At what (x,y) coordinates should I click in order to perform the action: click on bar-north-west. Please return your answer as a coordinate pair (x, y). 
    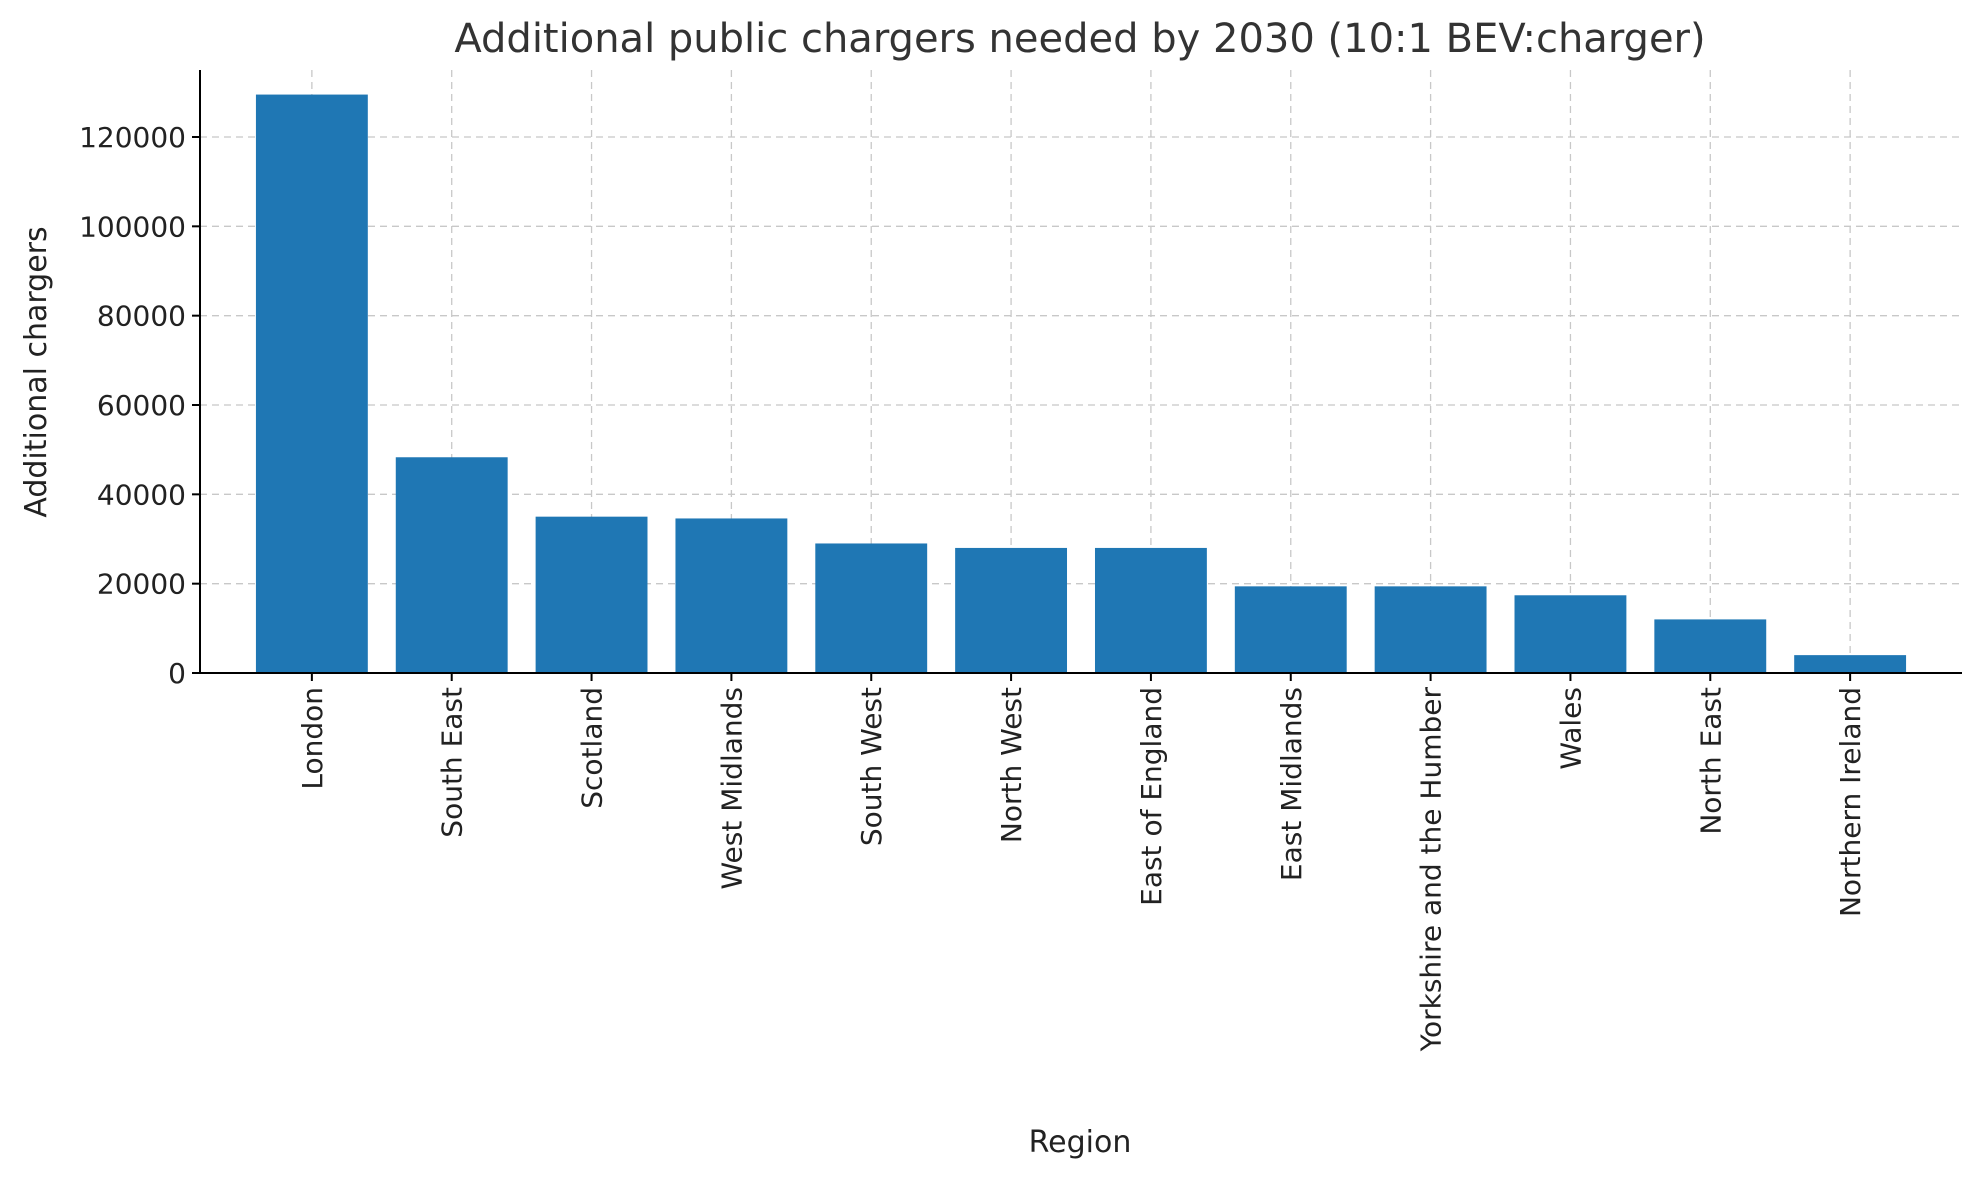
    Looking at the image, I should click on (1011, 610).